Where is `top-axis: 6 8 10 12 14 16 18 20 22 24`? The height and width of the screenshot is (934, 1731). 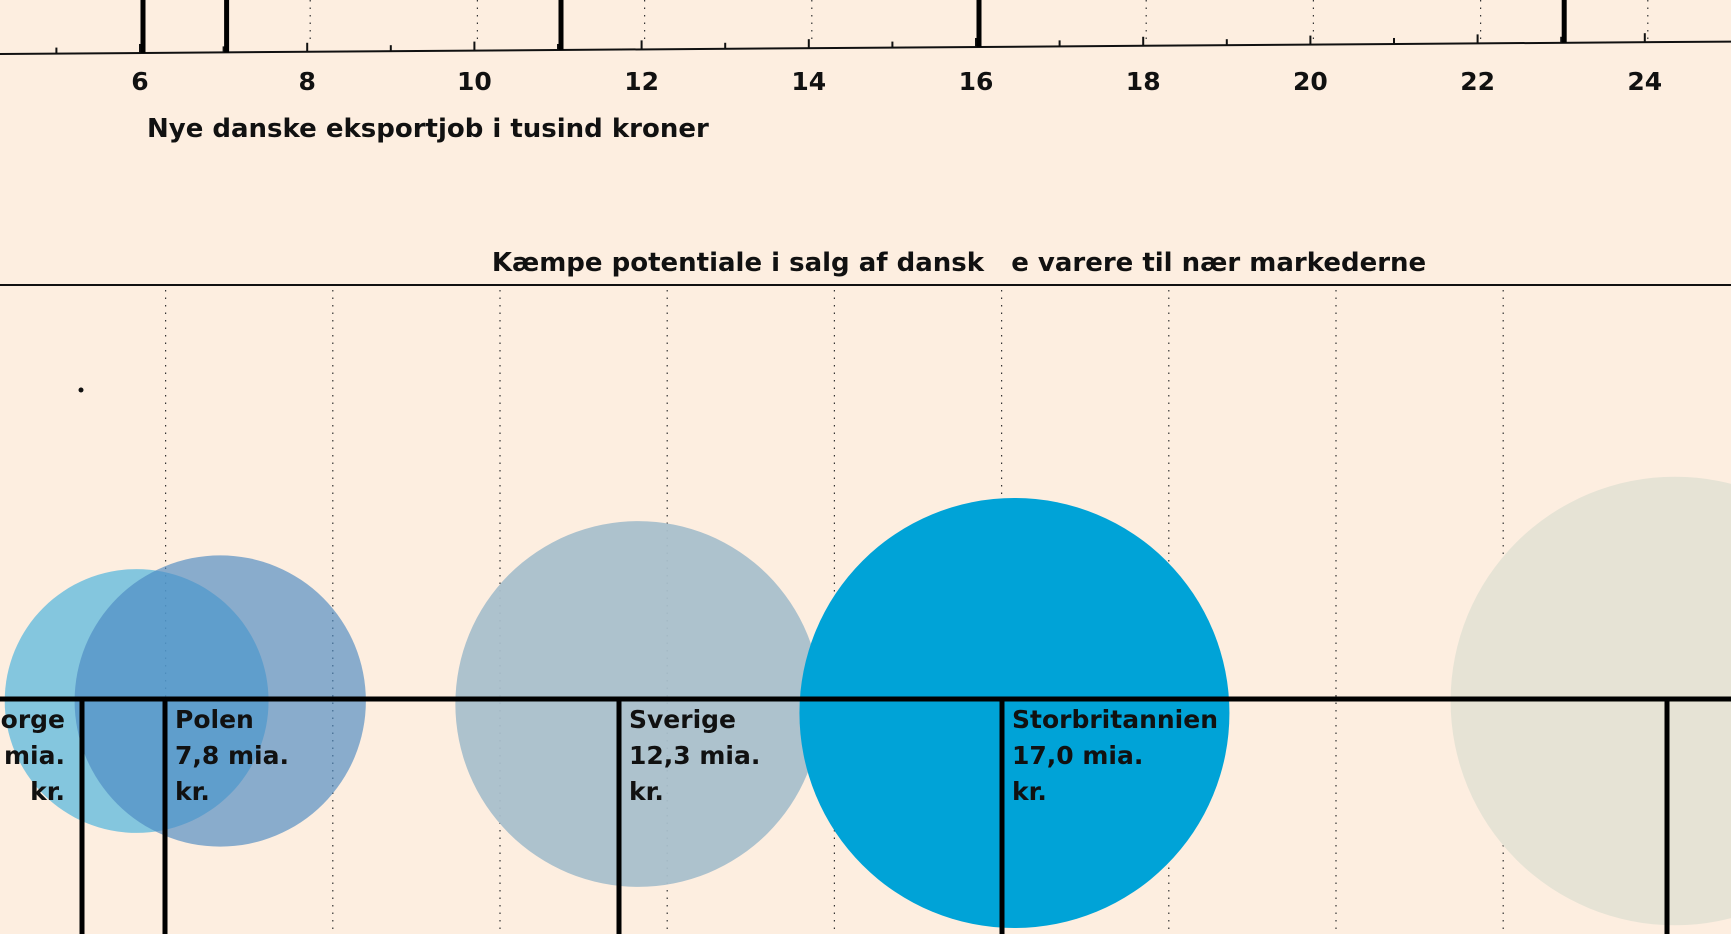
top-axis: 6 8 10 12 14 16 18 20 22 24 is located at coordinates (865, 48).